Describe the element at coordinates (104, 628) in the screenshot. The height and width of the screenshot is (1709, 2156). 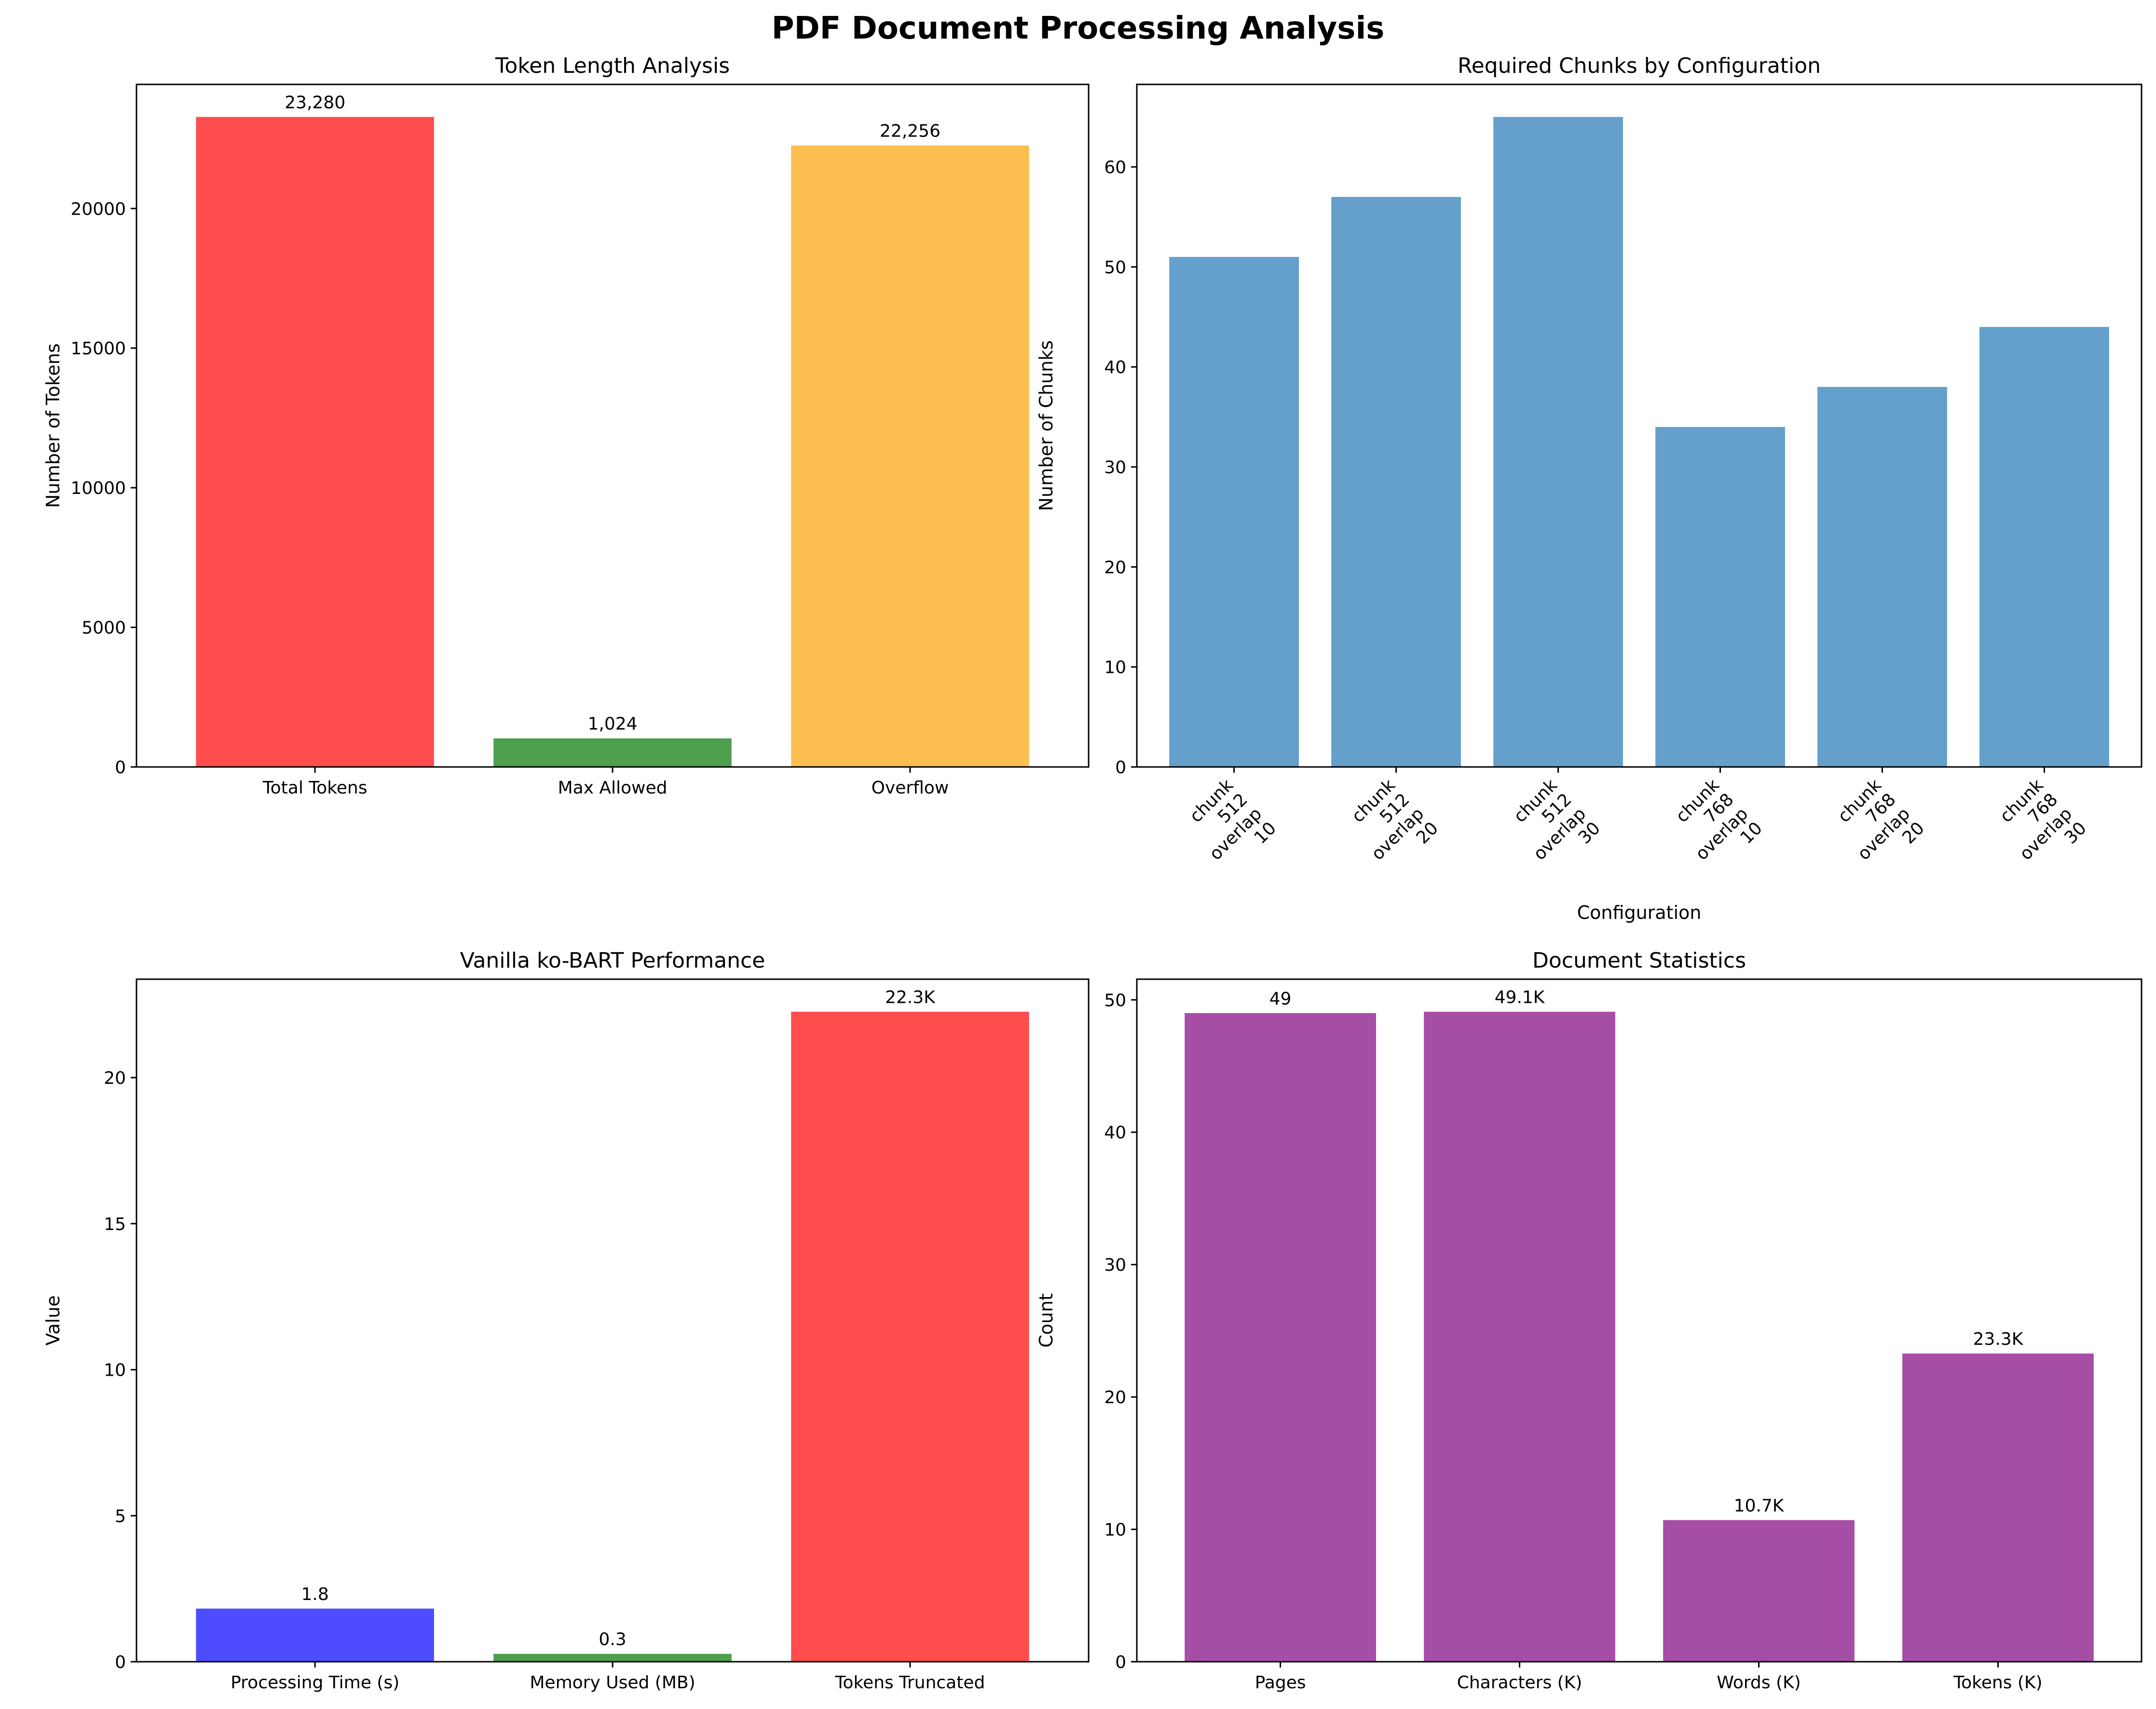
I see `y-tick-label: 5000` at that location.